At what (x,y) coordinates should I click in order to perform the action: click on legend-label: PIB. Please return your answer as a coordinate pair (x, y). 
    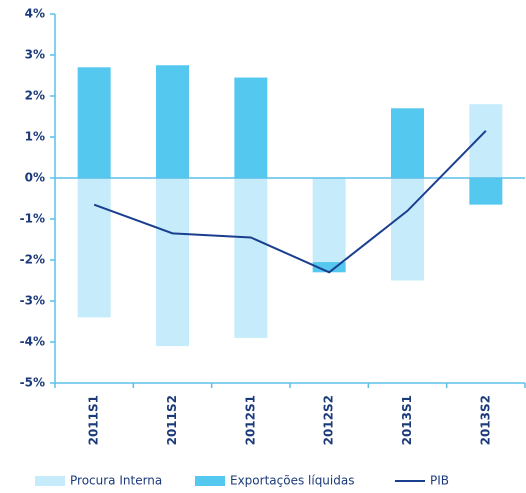
    Looking at the image, I should click on (439, 481).